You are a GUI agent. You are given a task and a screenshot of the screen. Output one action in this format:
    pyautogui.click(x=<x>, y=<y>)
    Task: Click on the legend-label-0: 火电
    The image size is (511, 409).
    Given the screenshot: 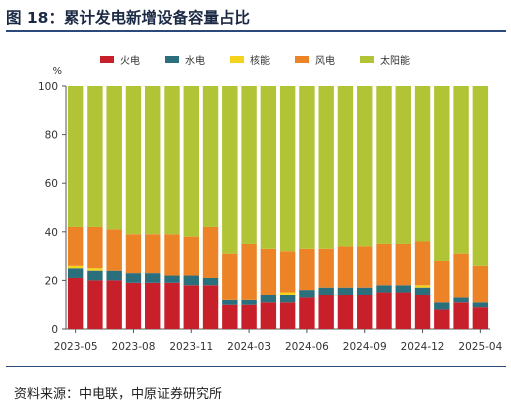 What is the action you would take?
    pyautogui.click(x=130, y=60)
    